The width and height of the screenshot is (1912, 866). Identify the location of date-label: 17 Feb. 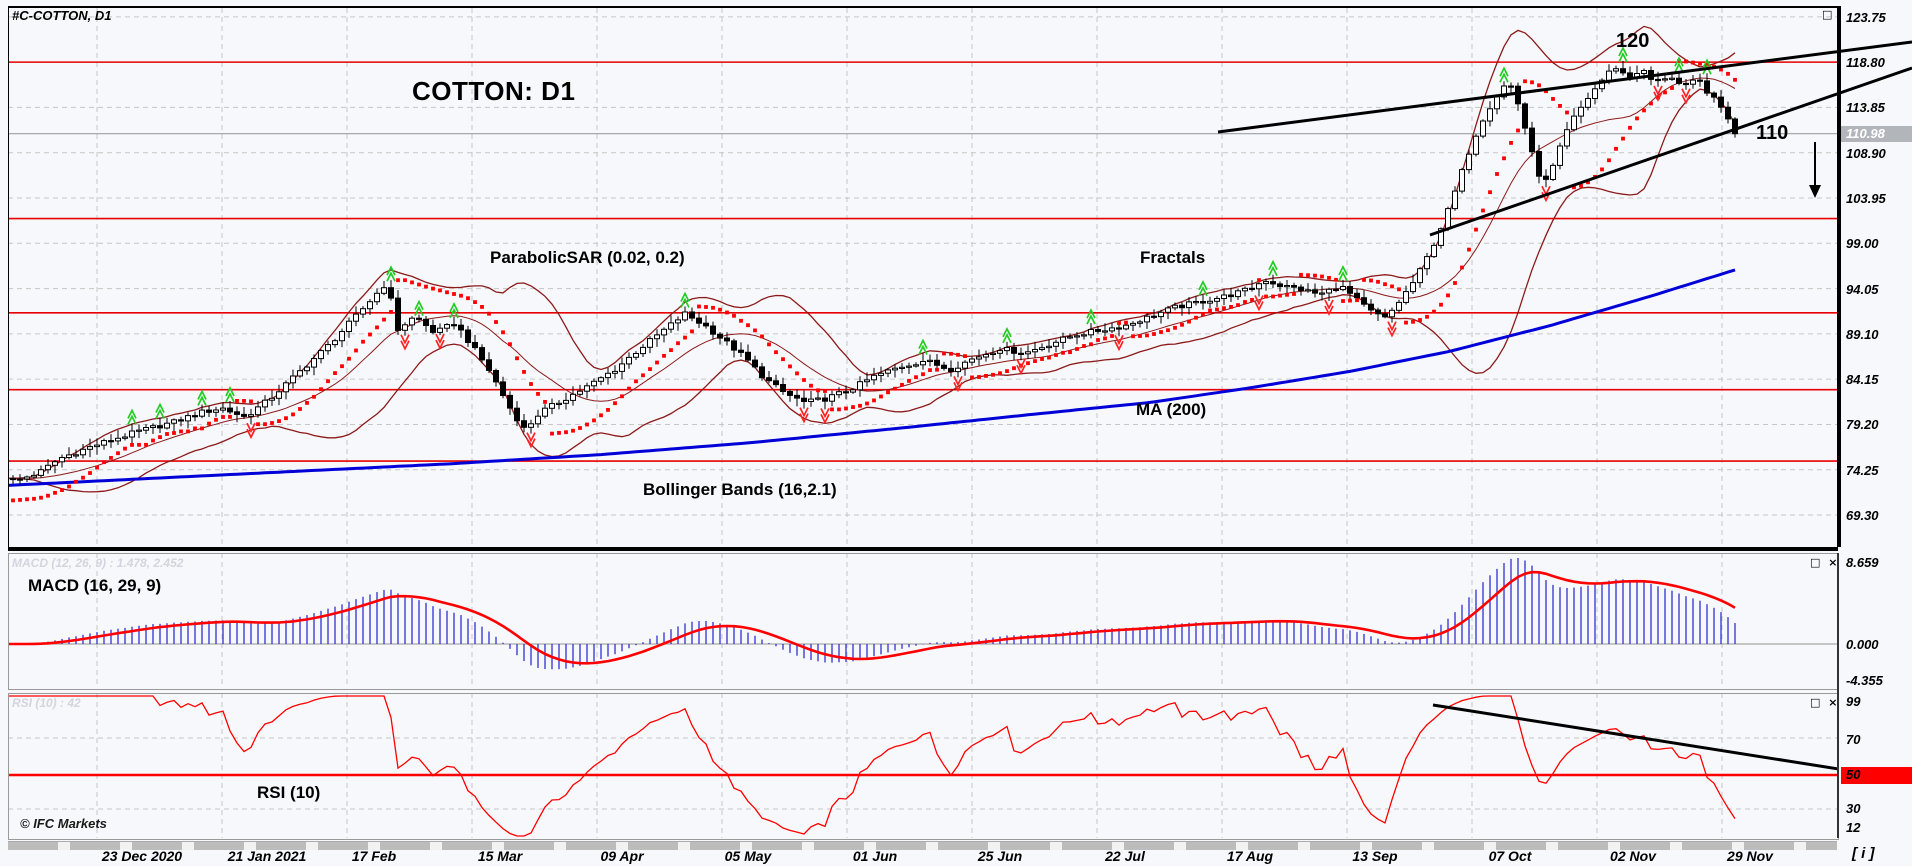
(374, 856).